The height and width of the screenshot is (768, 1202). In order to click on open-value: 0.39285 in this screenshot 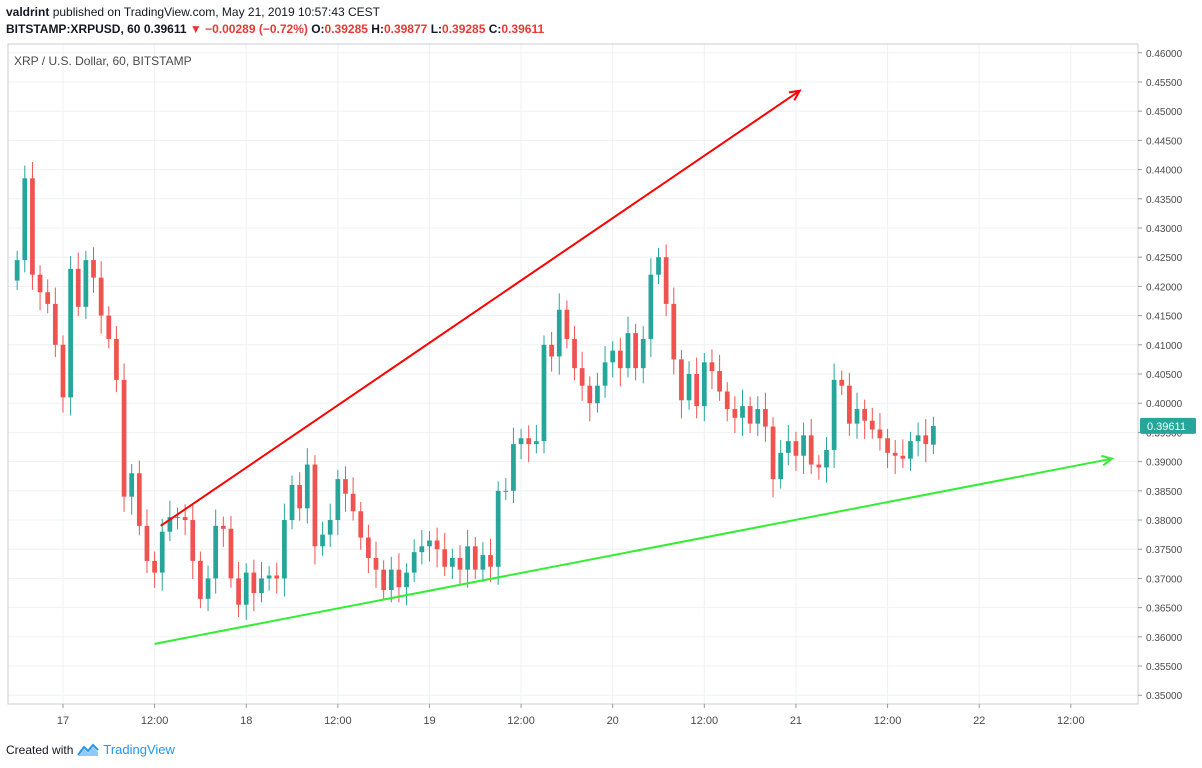, I will do `click(346, 29)`.